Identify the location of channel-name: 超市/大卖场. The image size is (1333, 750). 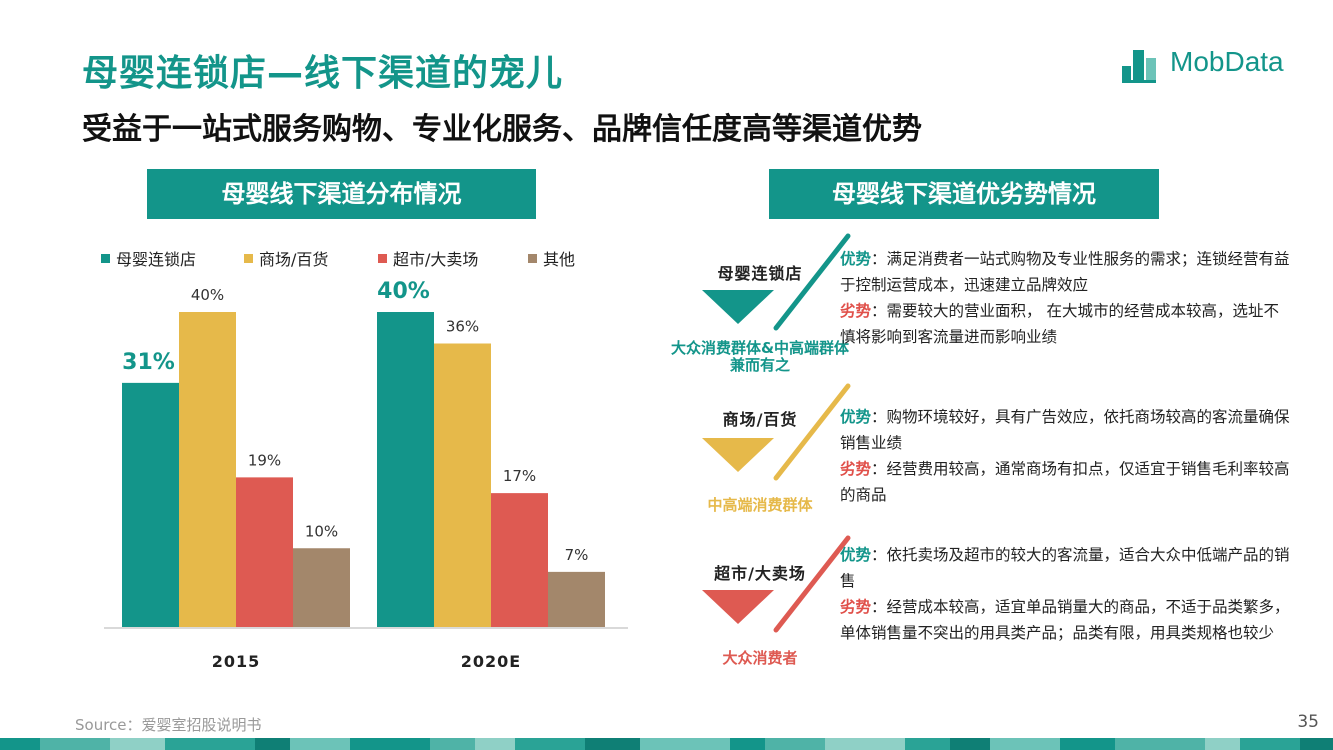
(760, 573).